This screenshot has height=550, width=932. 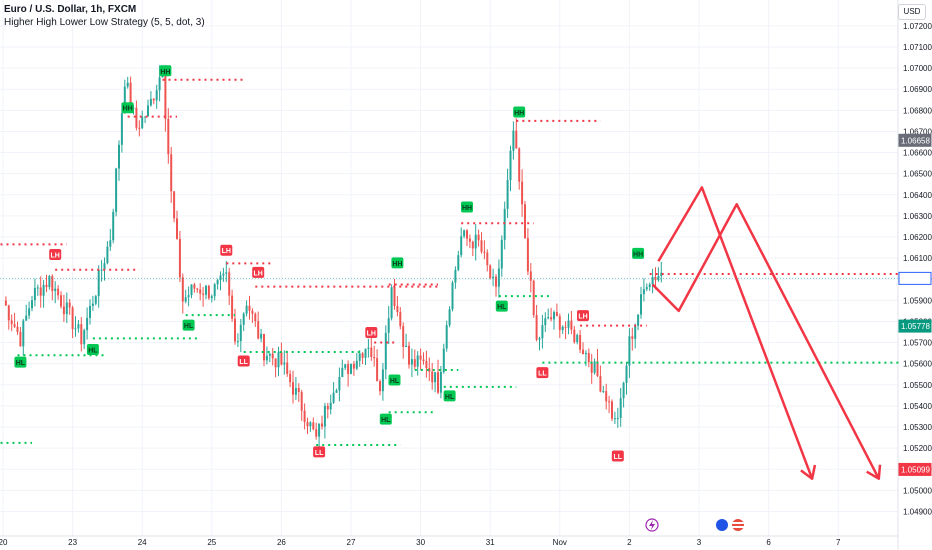 I want to click on swing-marker-hh: HH, so click(x=165, y=71).